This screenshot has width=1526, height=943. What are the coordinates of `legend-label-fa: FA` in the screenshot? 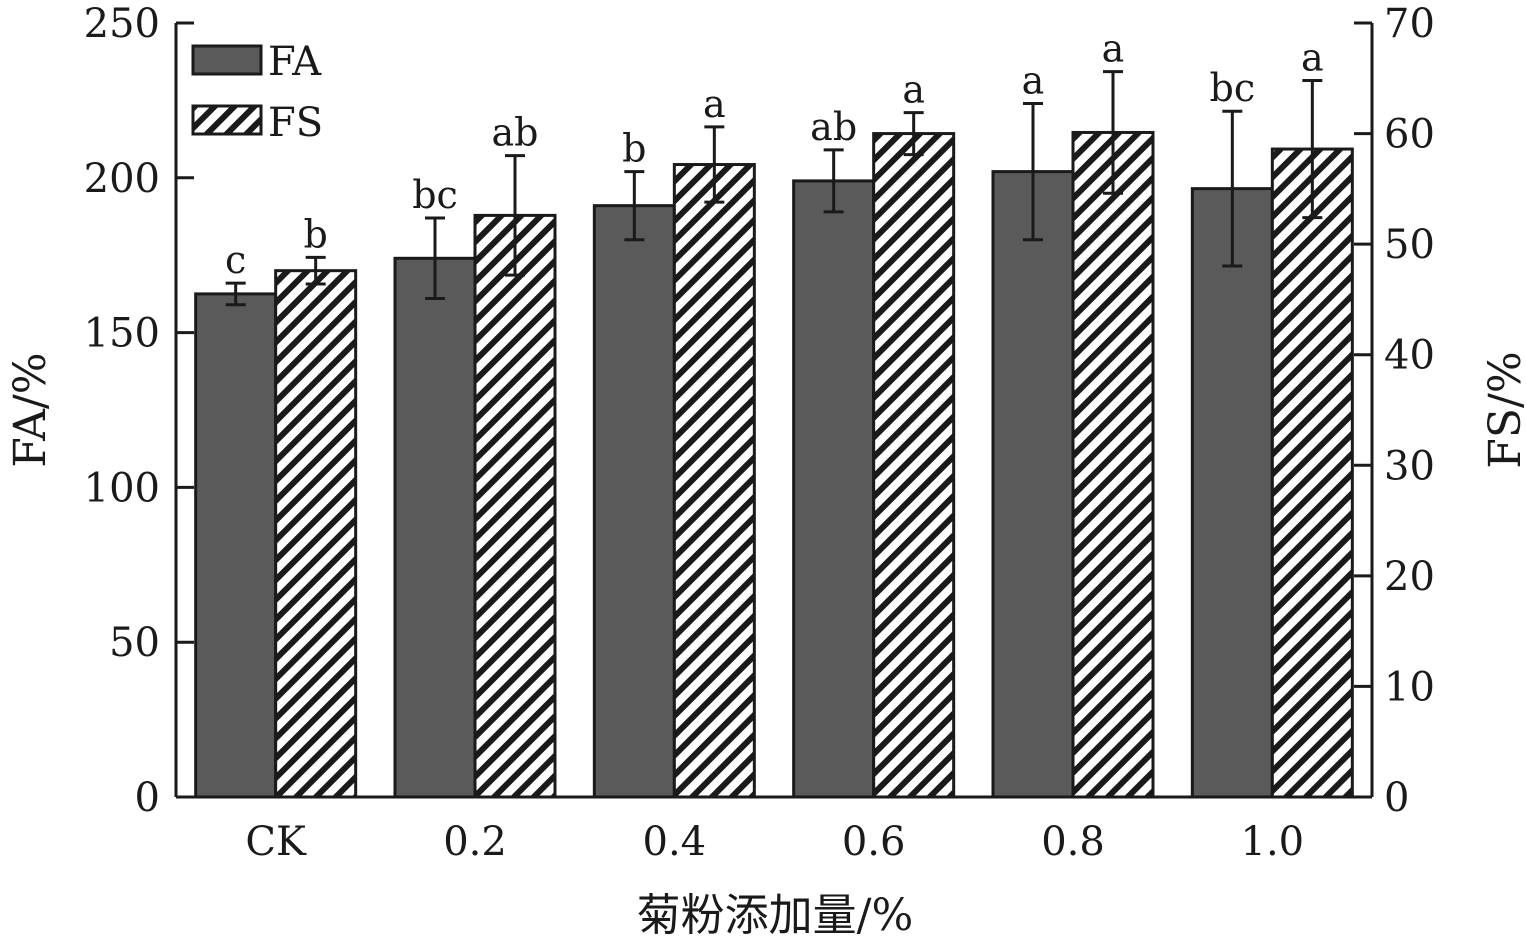 It's located at (295, 62).